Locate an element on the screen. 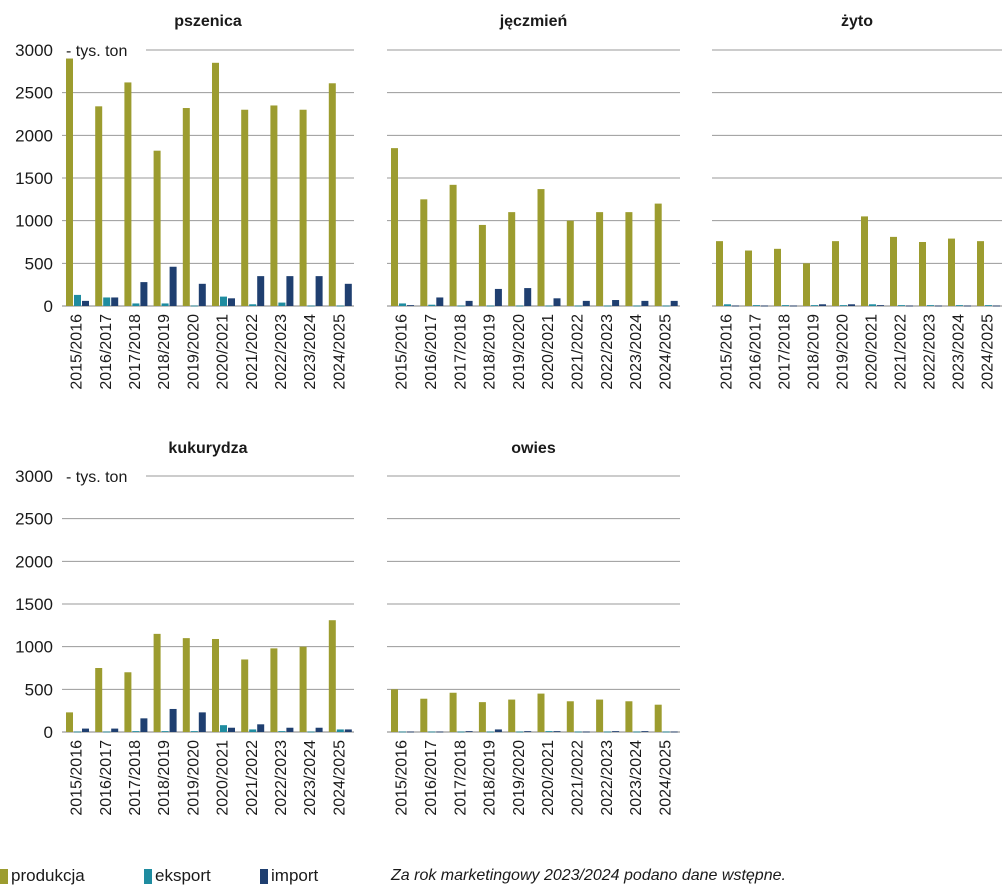 The height and width of the screenshot is (886, 1002). legend-swatch-eksport is located at coordinates (148, 876).